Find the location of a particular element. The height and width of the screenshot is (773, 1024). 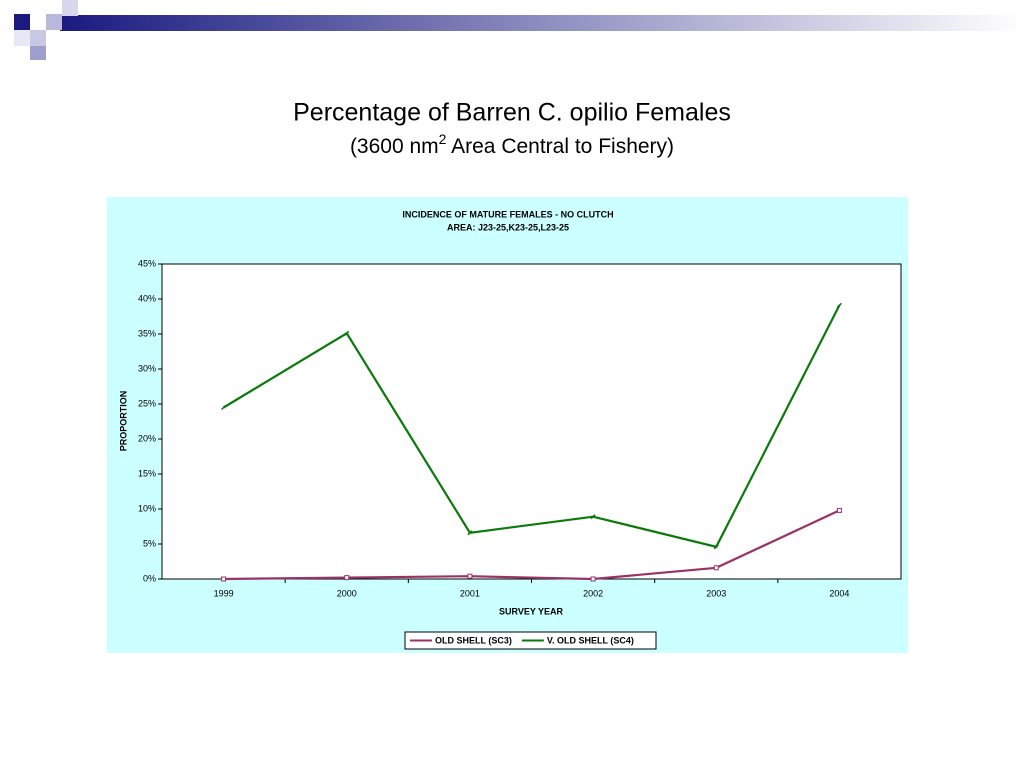

legend: OLD SHELL (SC3) V. OLD SHELL (SC4) is located at coordinates (530, 640).